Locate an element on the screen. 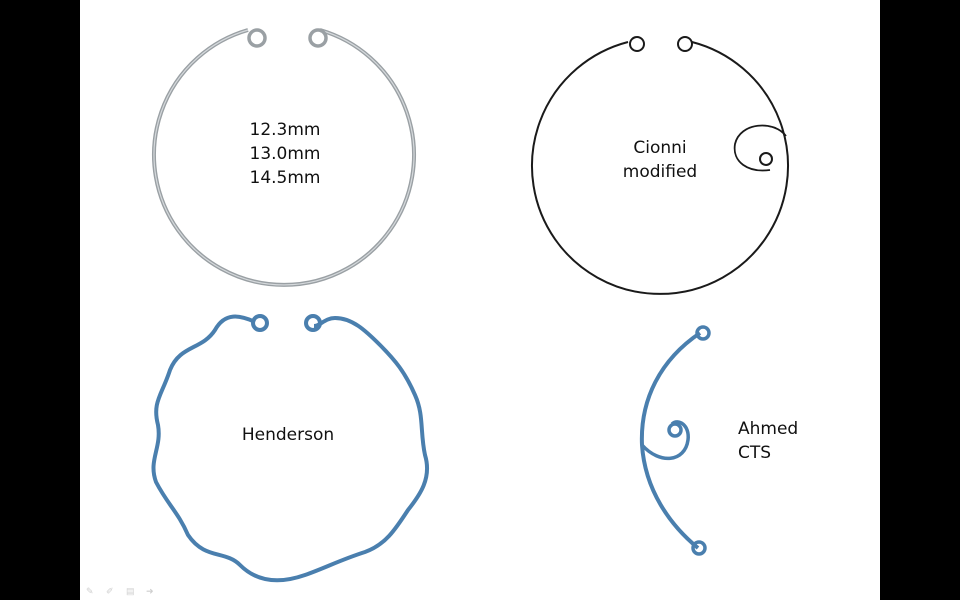  presentation-toolbar: ✎ ✐ ▤ ➜ is located at coordinates (121, 591).